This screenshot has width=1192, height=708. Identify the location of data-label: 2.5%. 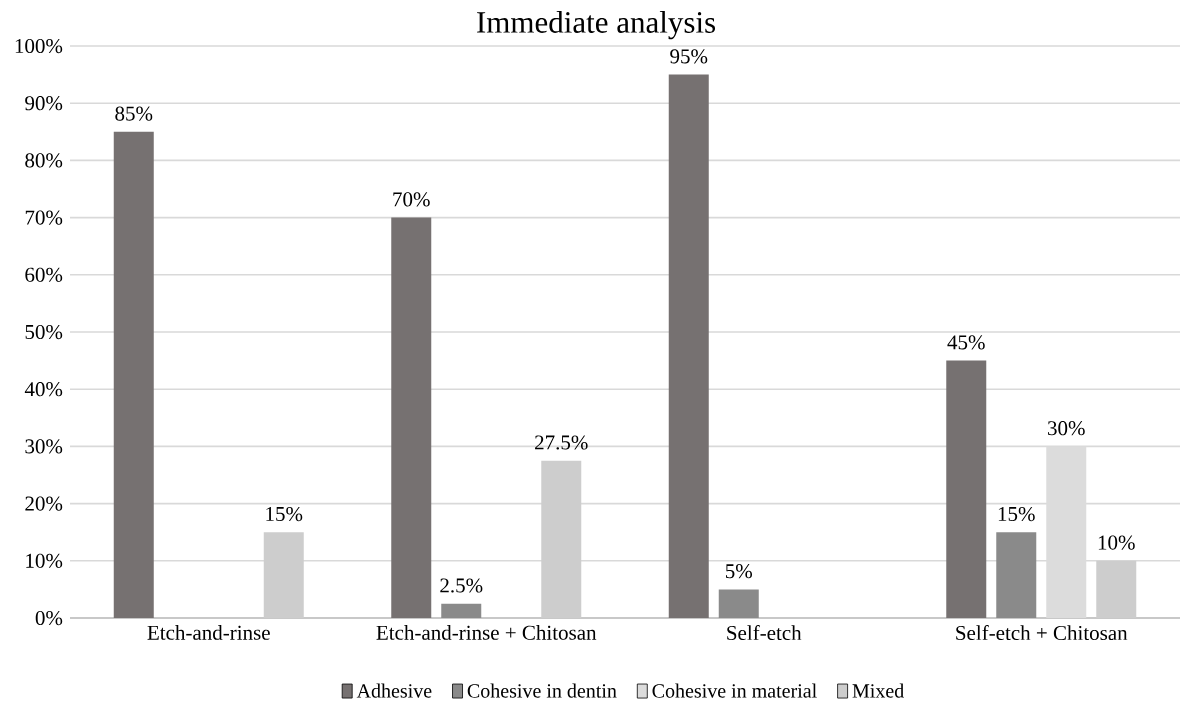
(461, 585).